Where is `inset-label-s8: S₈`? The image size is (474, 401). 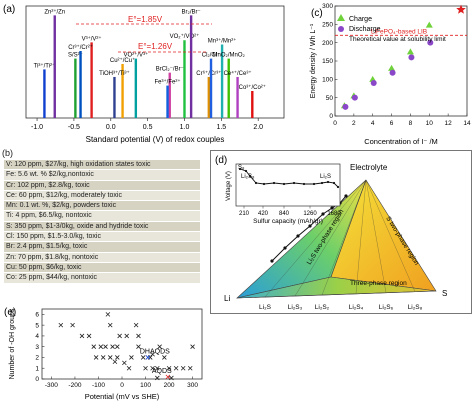
inset-label-s8: S₈ is located at coordinates (241, 168).